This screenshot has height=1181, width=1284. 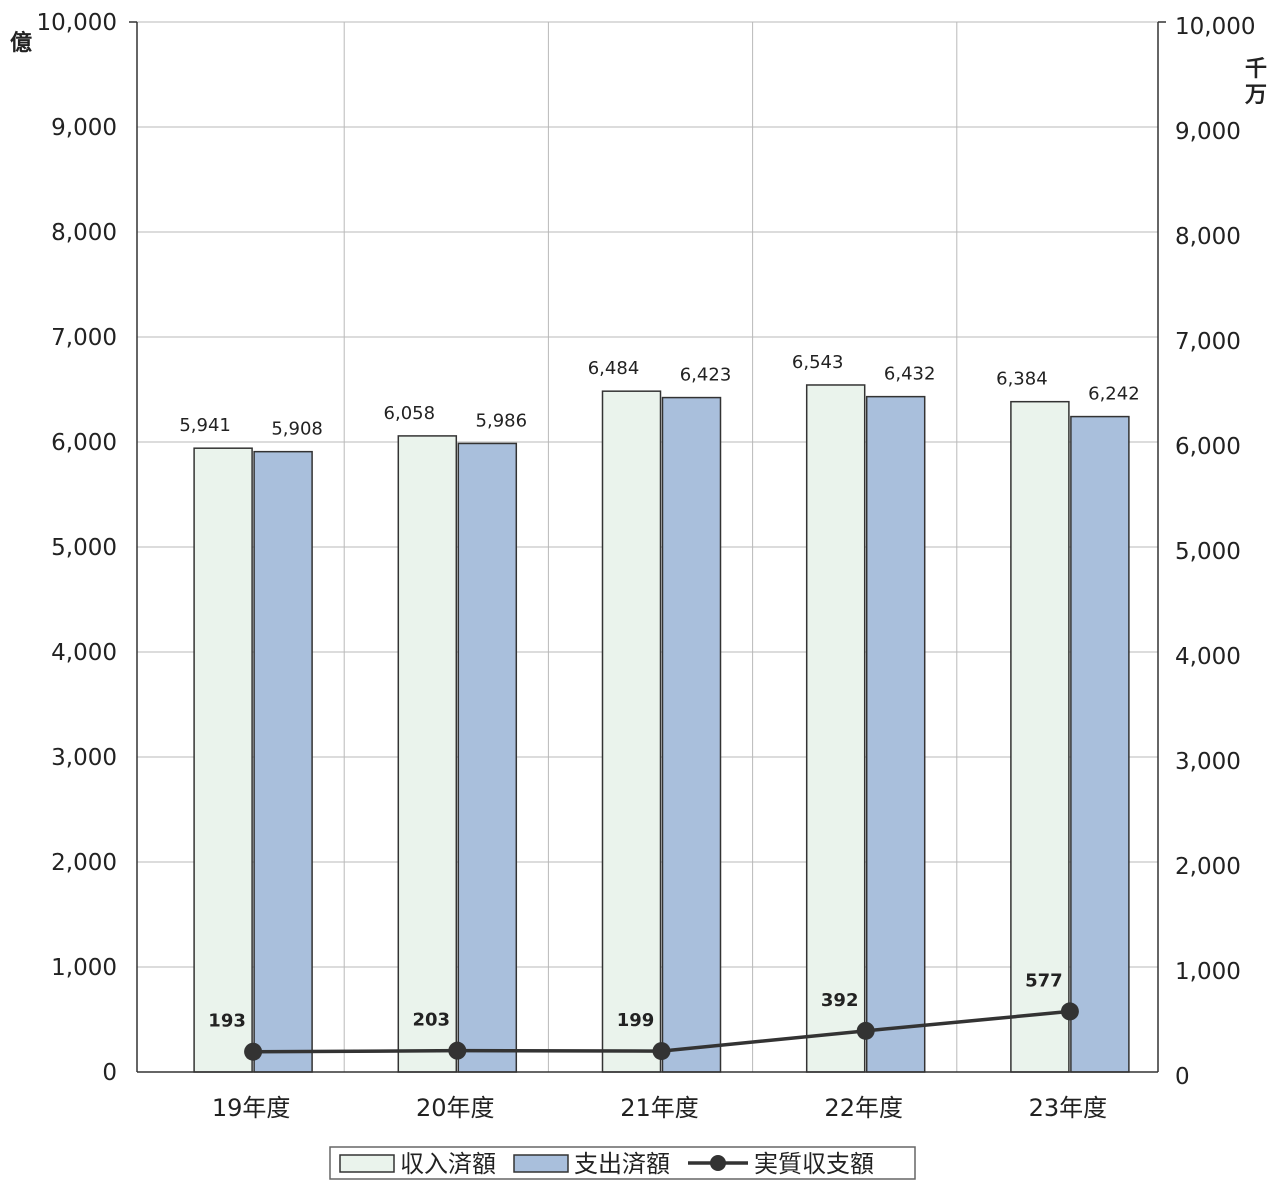 I want to click on legend-box, so click(x=622, y=1163).